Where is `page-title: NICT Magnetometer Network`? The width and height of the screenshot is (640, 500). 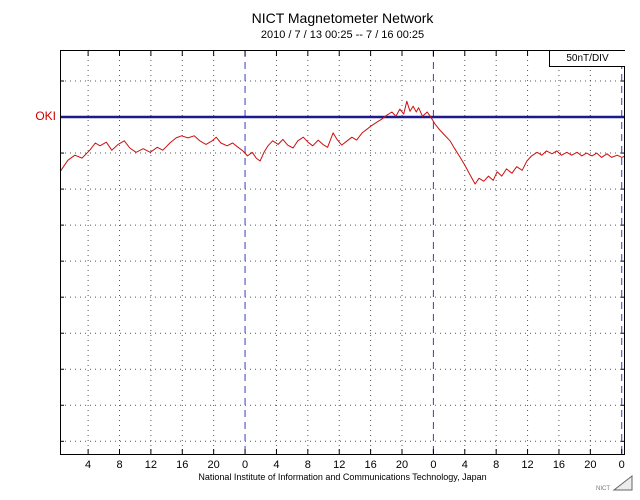 page-title: NICT Magnetometer Network is located at coordinates (342, 18).